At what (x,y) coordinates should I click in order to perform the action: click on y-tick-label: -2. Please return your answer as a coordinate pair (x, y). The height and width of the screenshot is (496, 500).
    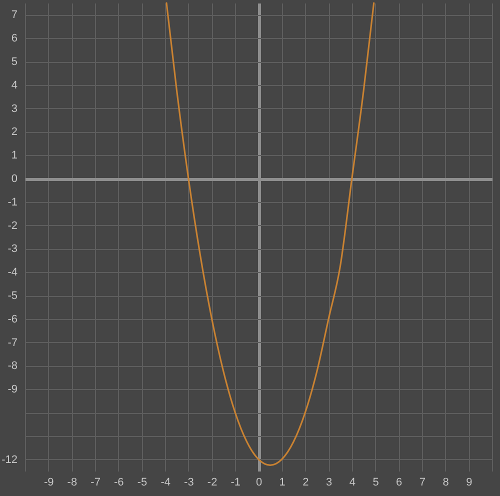
    Looking at the image, I should click on (13, 226).